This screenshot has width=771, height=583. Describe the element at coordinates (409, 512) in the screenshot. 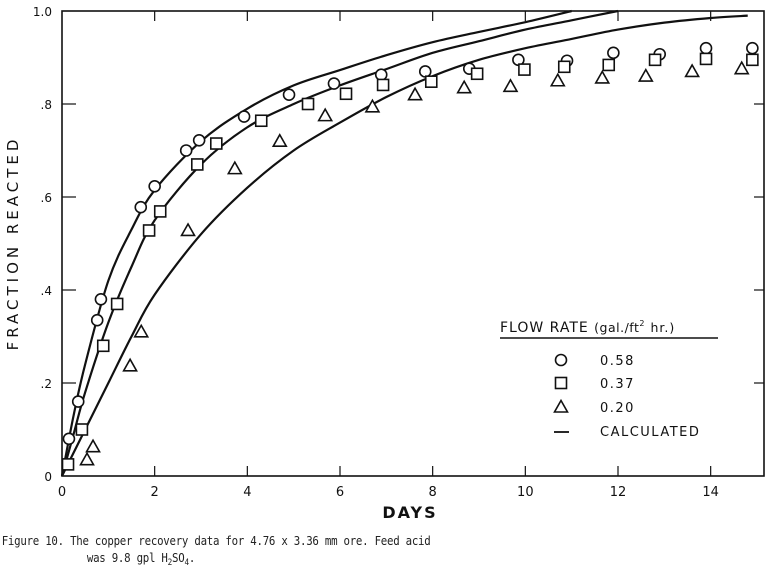

I see `x-axis-label: DAYS` at that location.